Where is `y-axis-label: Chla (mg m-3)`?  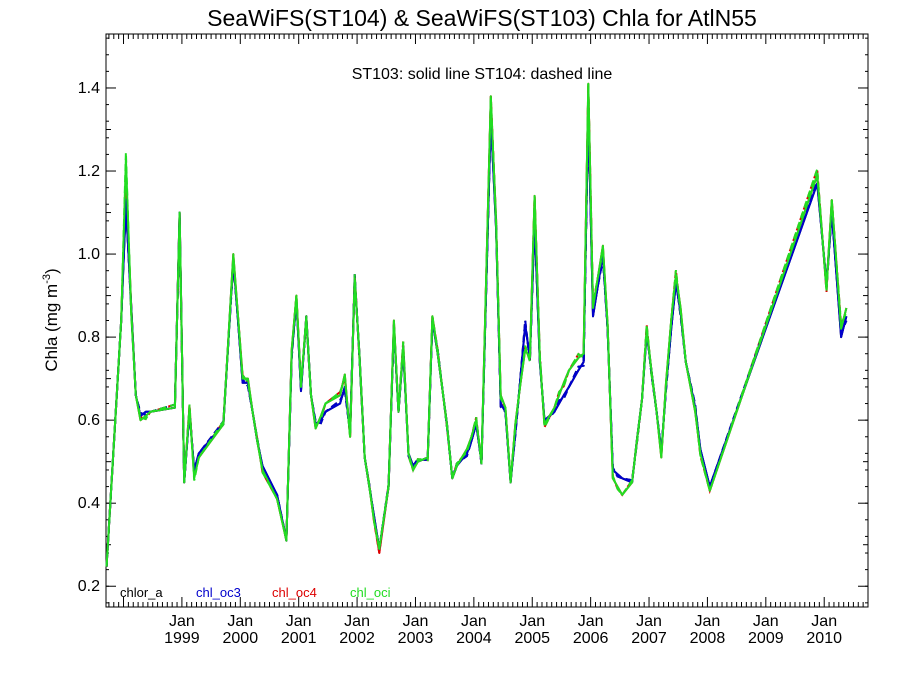 y-axis-label: Chla (mg m-3) is located at coordinates (51, 319).